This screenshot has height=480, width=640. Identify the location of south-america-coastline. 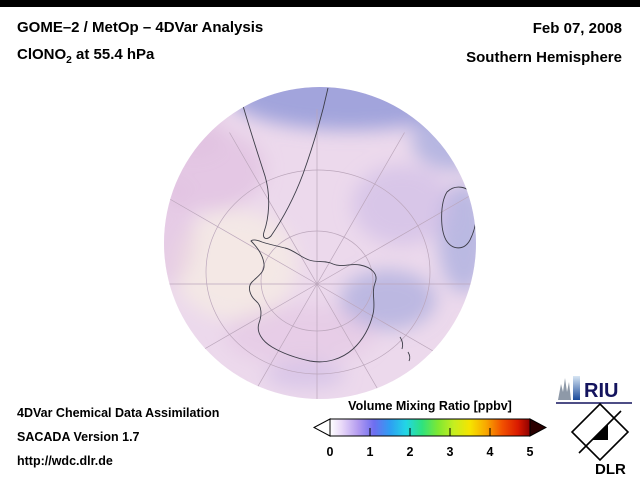
(283, 163).